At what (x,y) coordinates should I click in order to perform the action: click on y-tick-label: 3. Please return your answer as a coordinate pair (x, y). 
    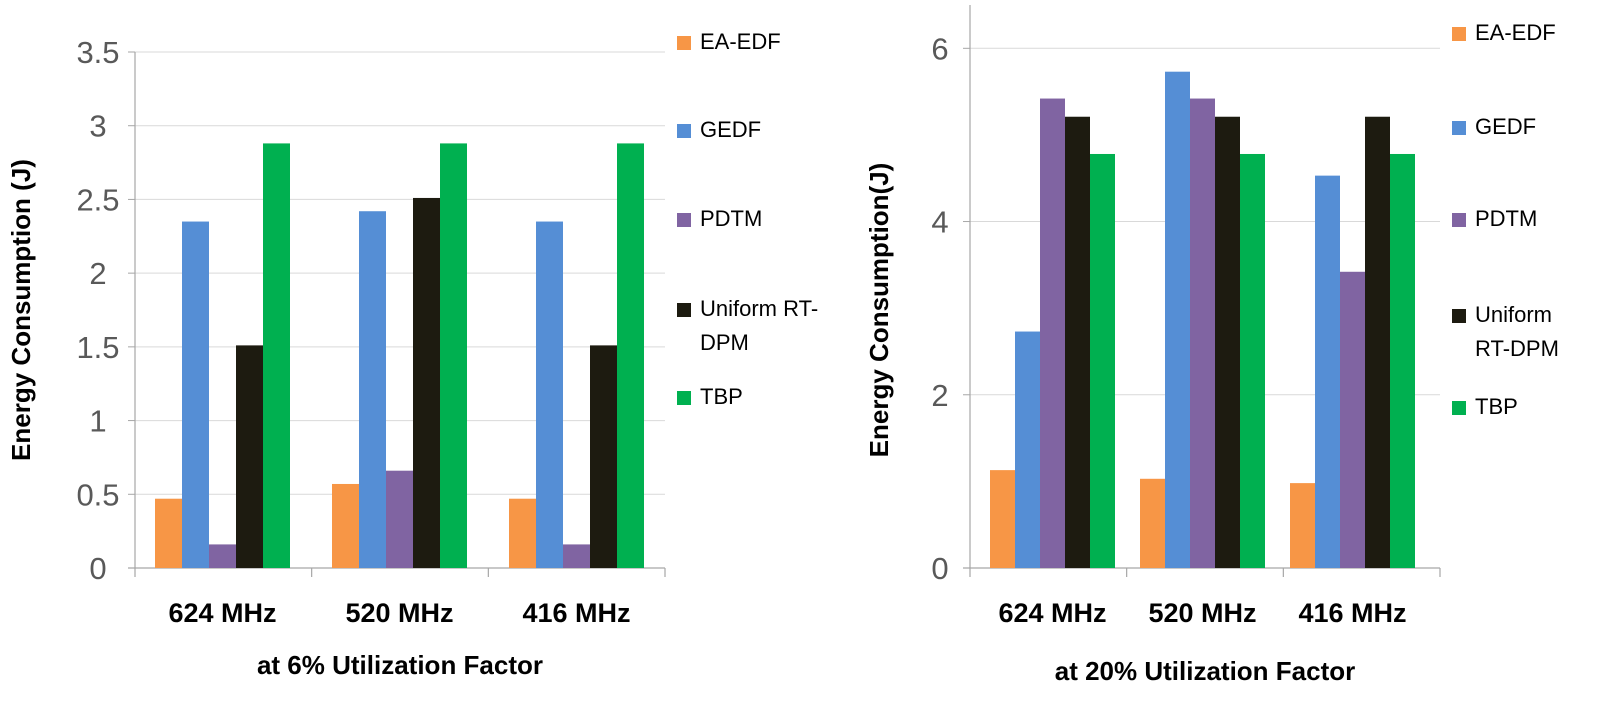
    Looking at the image, I should click on (97, 126).